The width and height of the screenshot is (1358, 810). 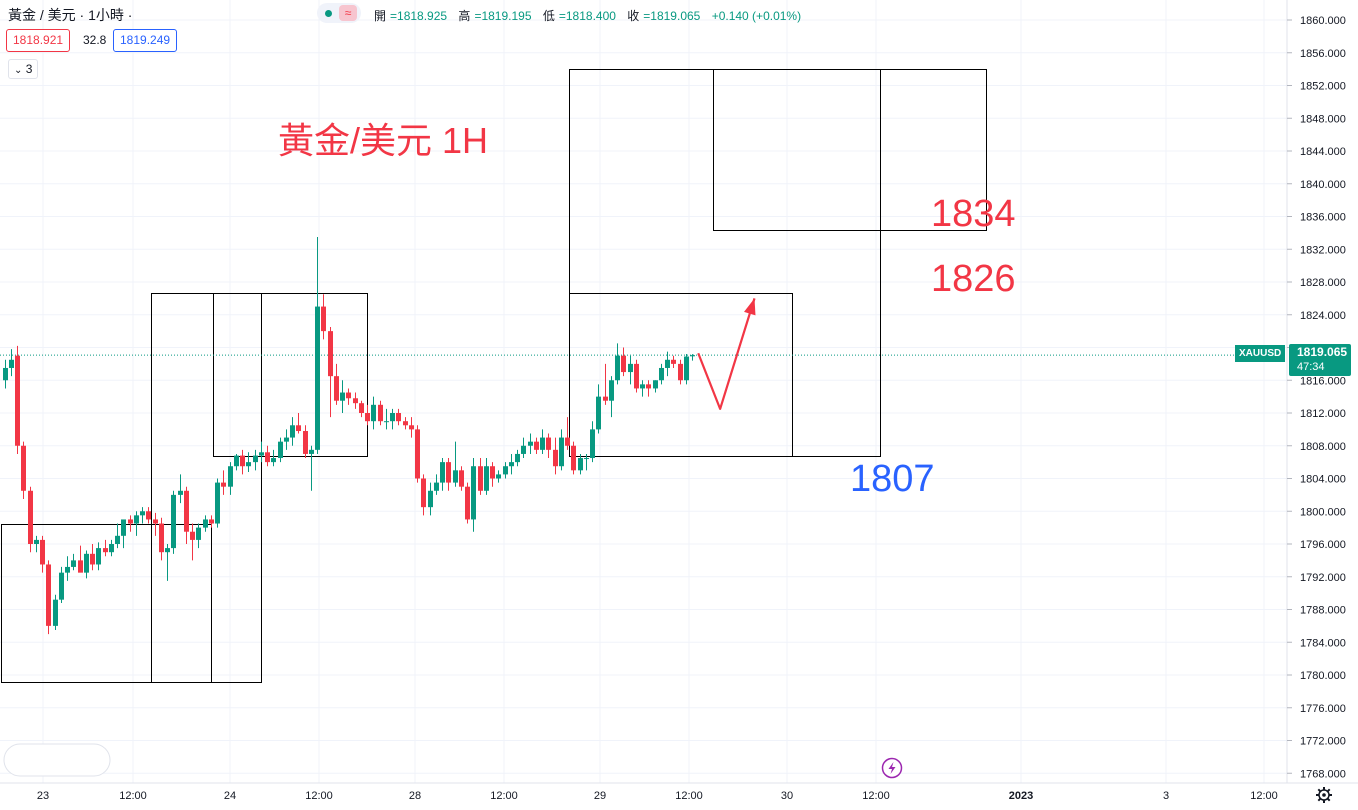 What do you see at coordinates (726, 354) in the screenshot?
I see `projection-arrow` at bounding box center [726, 354].